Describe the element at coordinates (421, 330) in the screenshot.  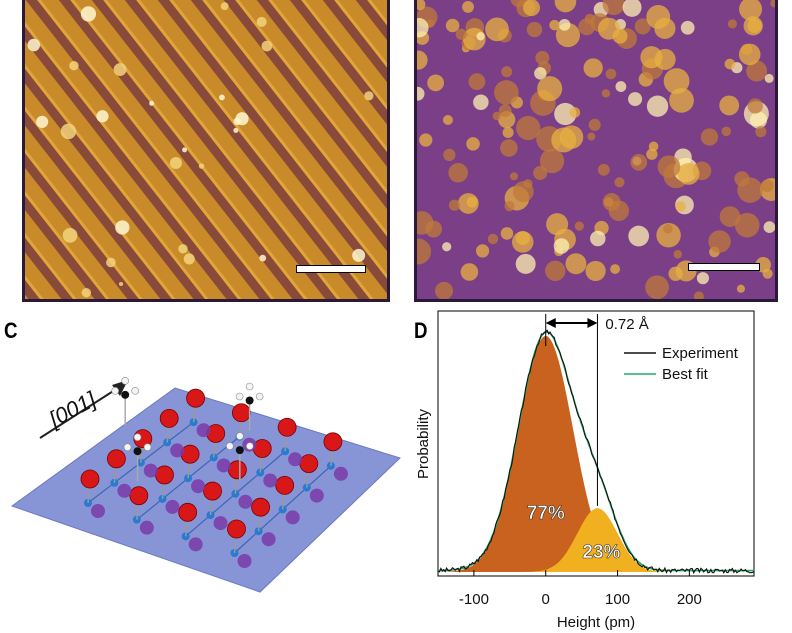
I see `panel-d-label: D` at that location.